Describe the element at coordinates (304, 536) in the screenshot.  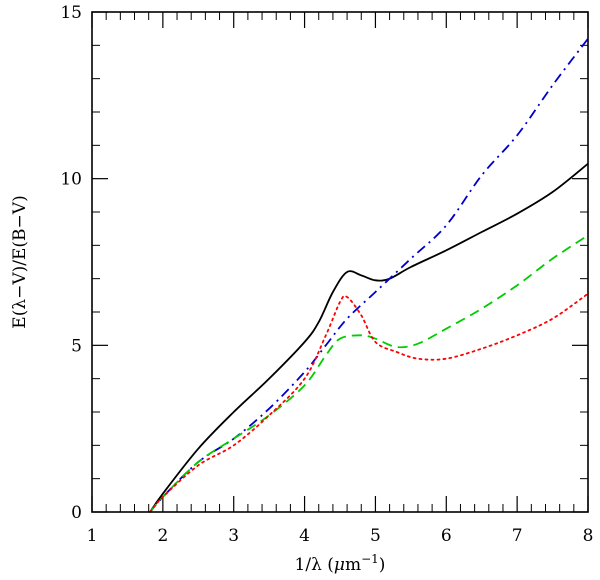
I see `x-tick-label: 4` at that location.